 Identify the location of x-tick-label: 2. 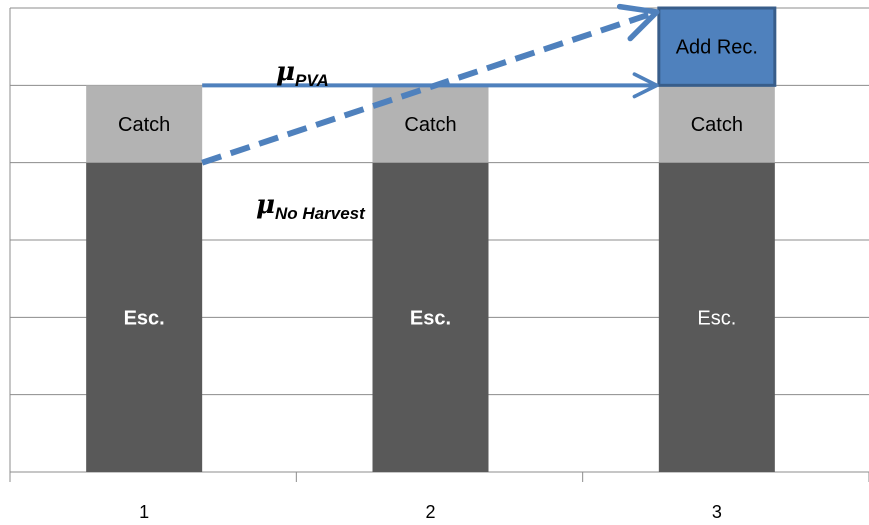
(430, 512).